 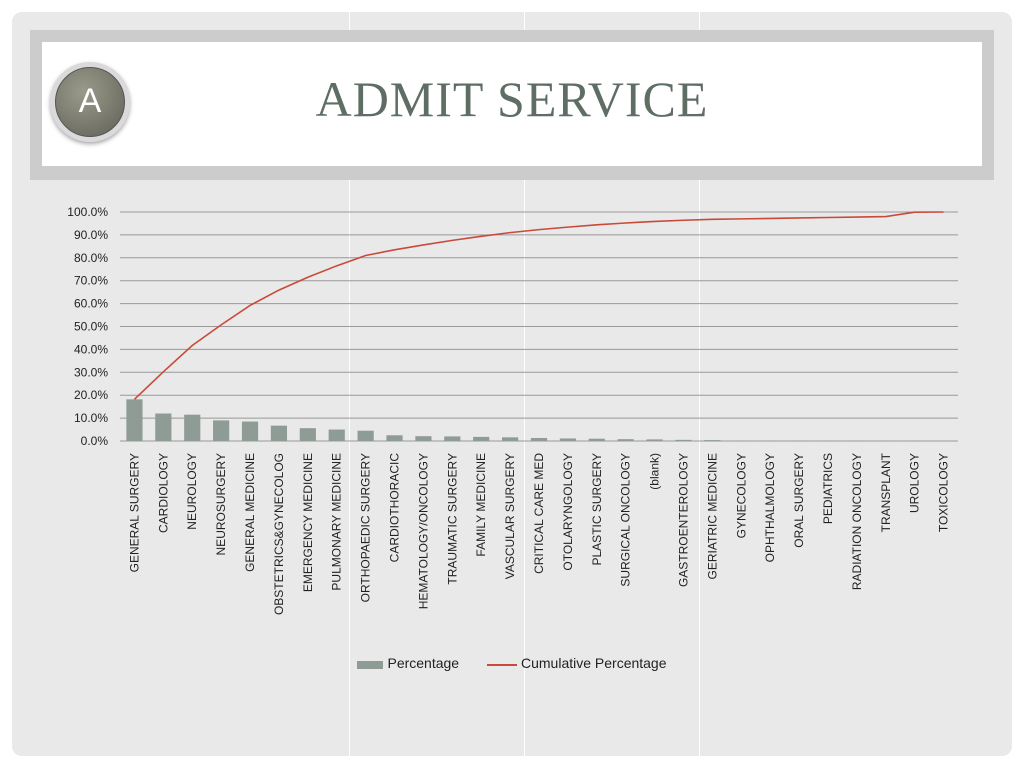 What do you see at coordinates (163, 493) in the screenshot?
I see `x-tick-label: CARDIOLOGY` at bounding box center [163, 493].